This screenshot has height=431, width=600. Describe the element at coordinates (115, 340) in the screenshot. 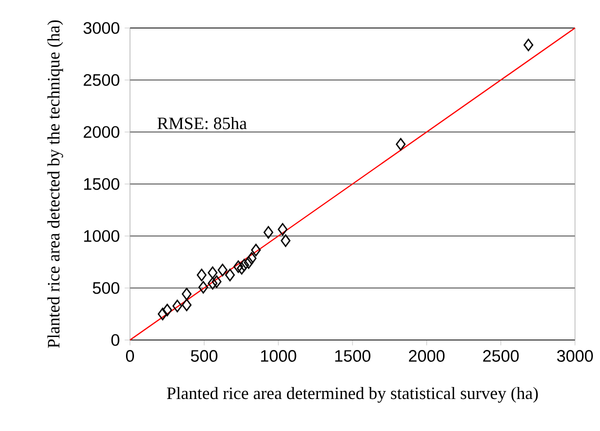

I see `y-tick-label: 0` at that location.